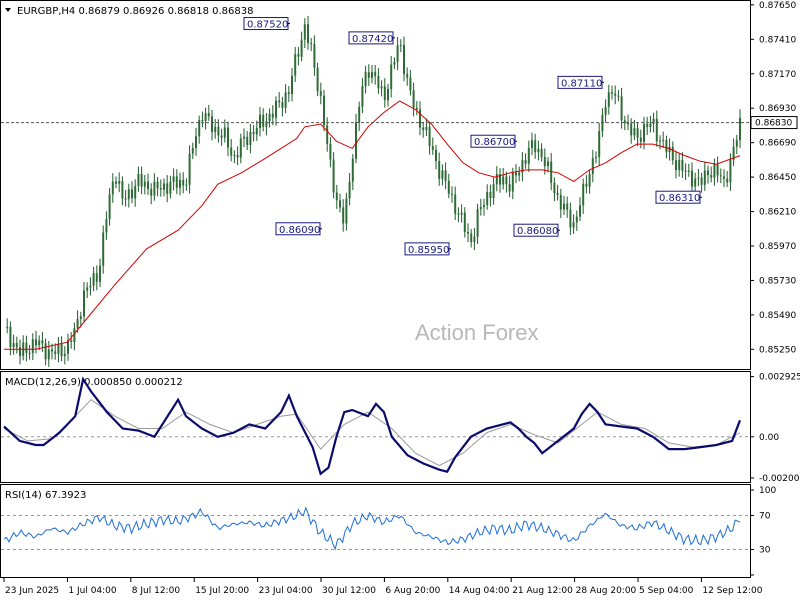  What do you see at coordinates (777, 213) in the screenshot?
I see `price-tick-label: 0.86210` at bounding box center [777, 213].